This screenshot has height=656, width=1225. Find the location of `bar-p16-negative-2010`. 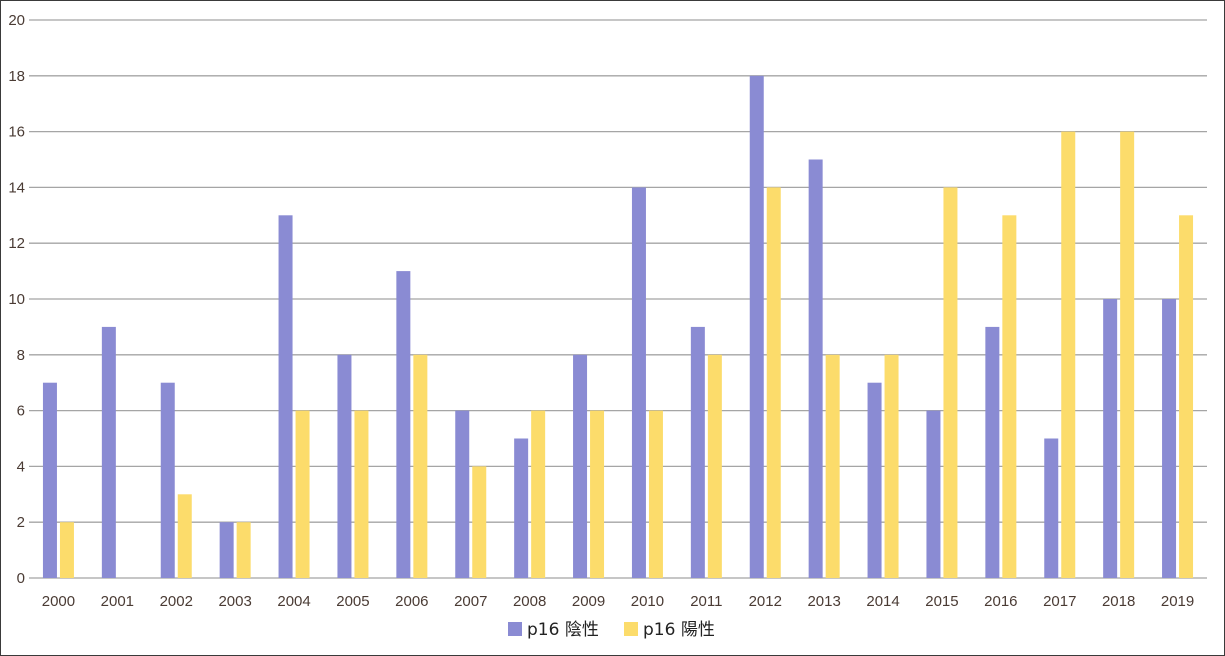

bar-p16-negative-2010 is located at coordinates (638, 382).